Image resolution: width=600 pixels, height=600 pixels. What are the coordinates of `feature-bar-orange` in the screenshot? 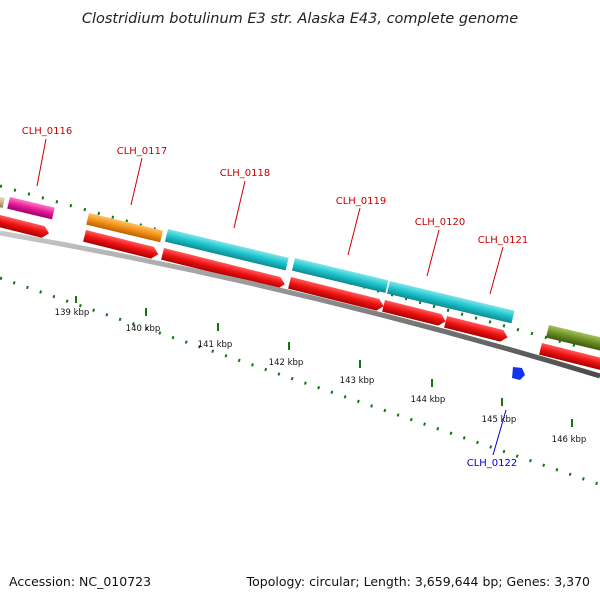 It's located at (124, 228).